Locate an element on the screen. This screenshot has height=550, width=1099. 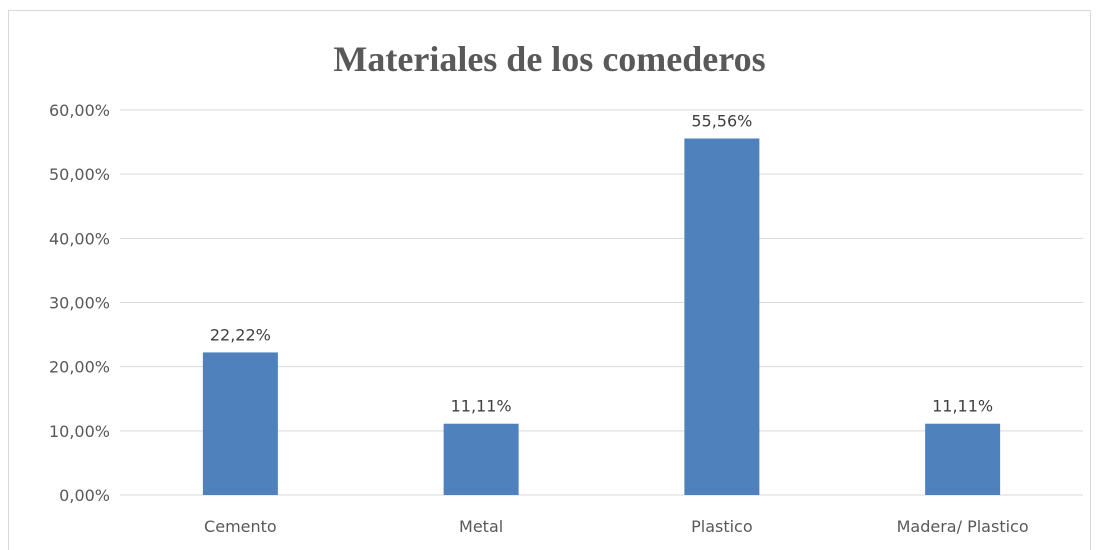
chart-title: Materiales de los comederos is located at coordinates (549, 59).